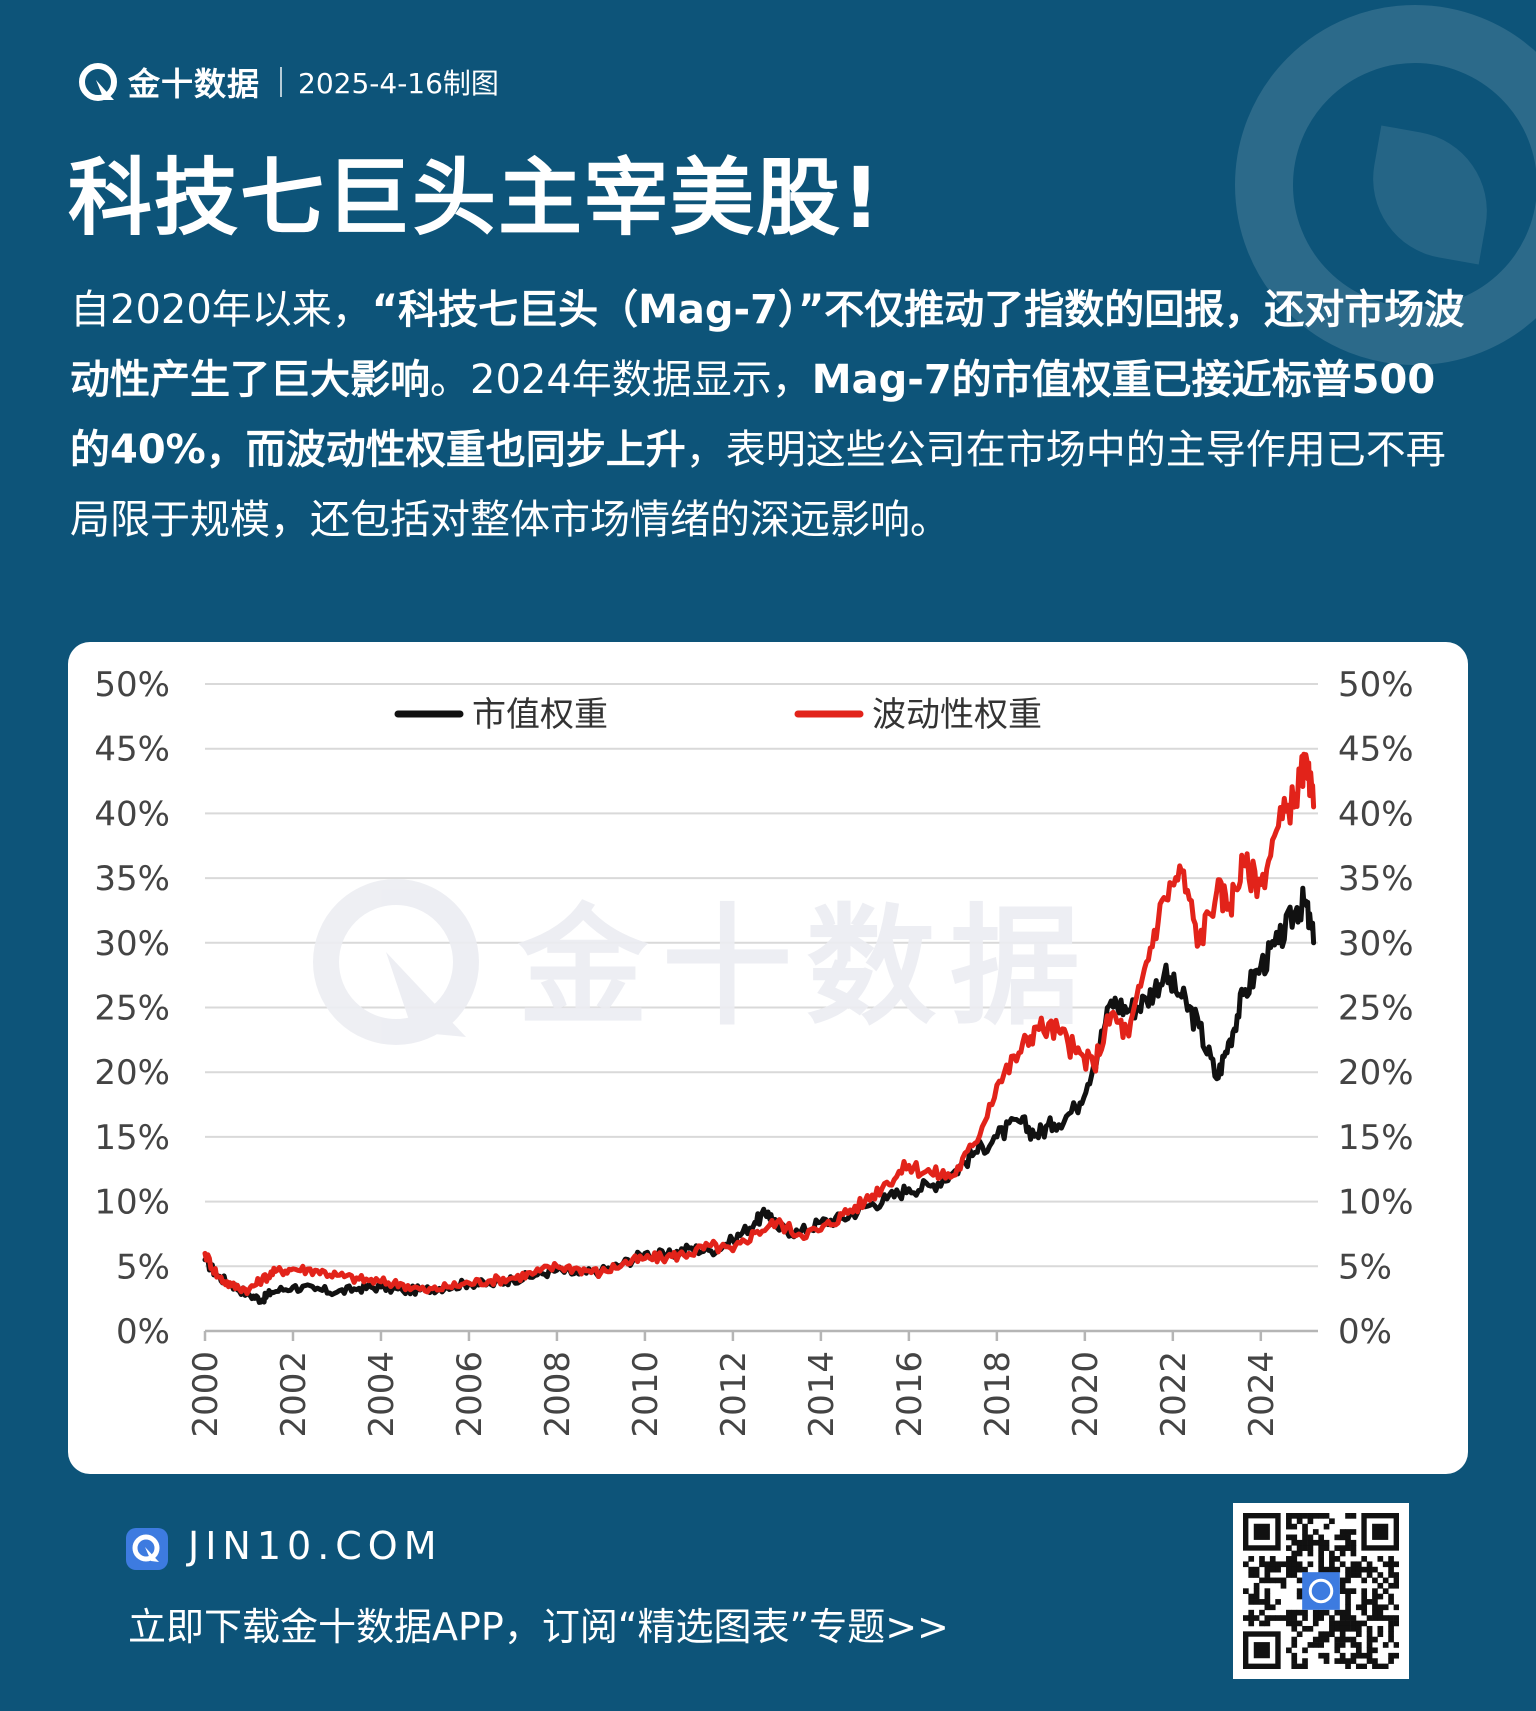 The image size is (1536, 1711). What do you see at coordinates (287, 82) in the screenshot?
I see `header: 金十数据 2025-4-16制图` at bounding box center [287, 82].